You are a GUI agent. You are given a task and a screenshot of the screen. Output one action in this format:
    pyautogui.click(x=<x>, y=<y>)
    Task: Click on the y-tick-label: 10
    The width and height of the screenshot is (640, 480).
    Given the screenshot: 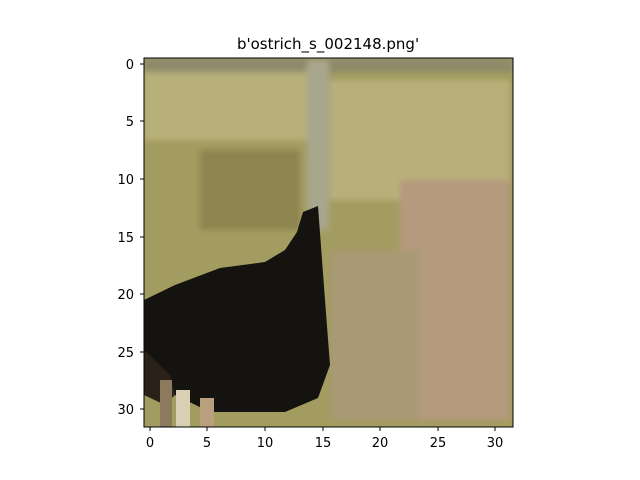 What is the action you would take?
    pyautogui.click(x=125, y=180)
    